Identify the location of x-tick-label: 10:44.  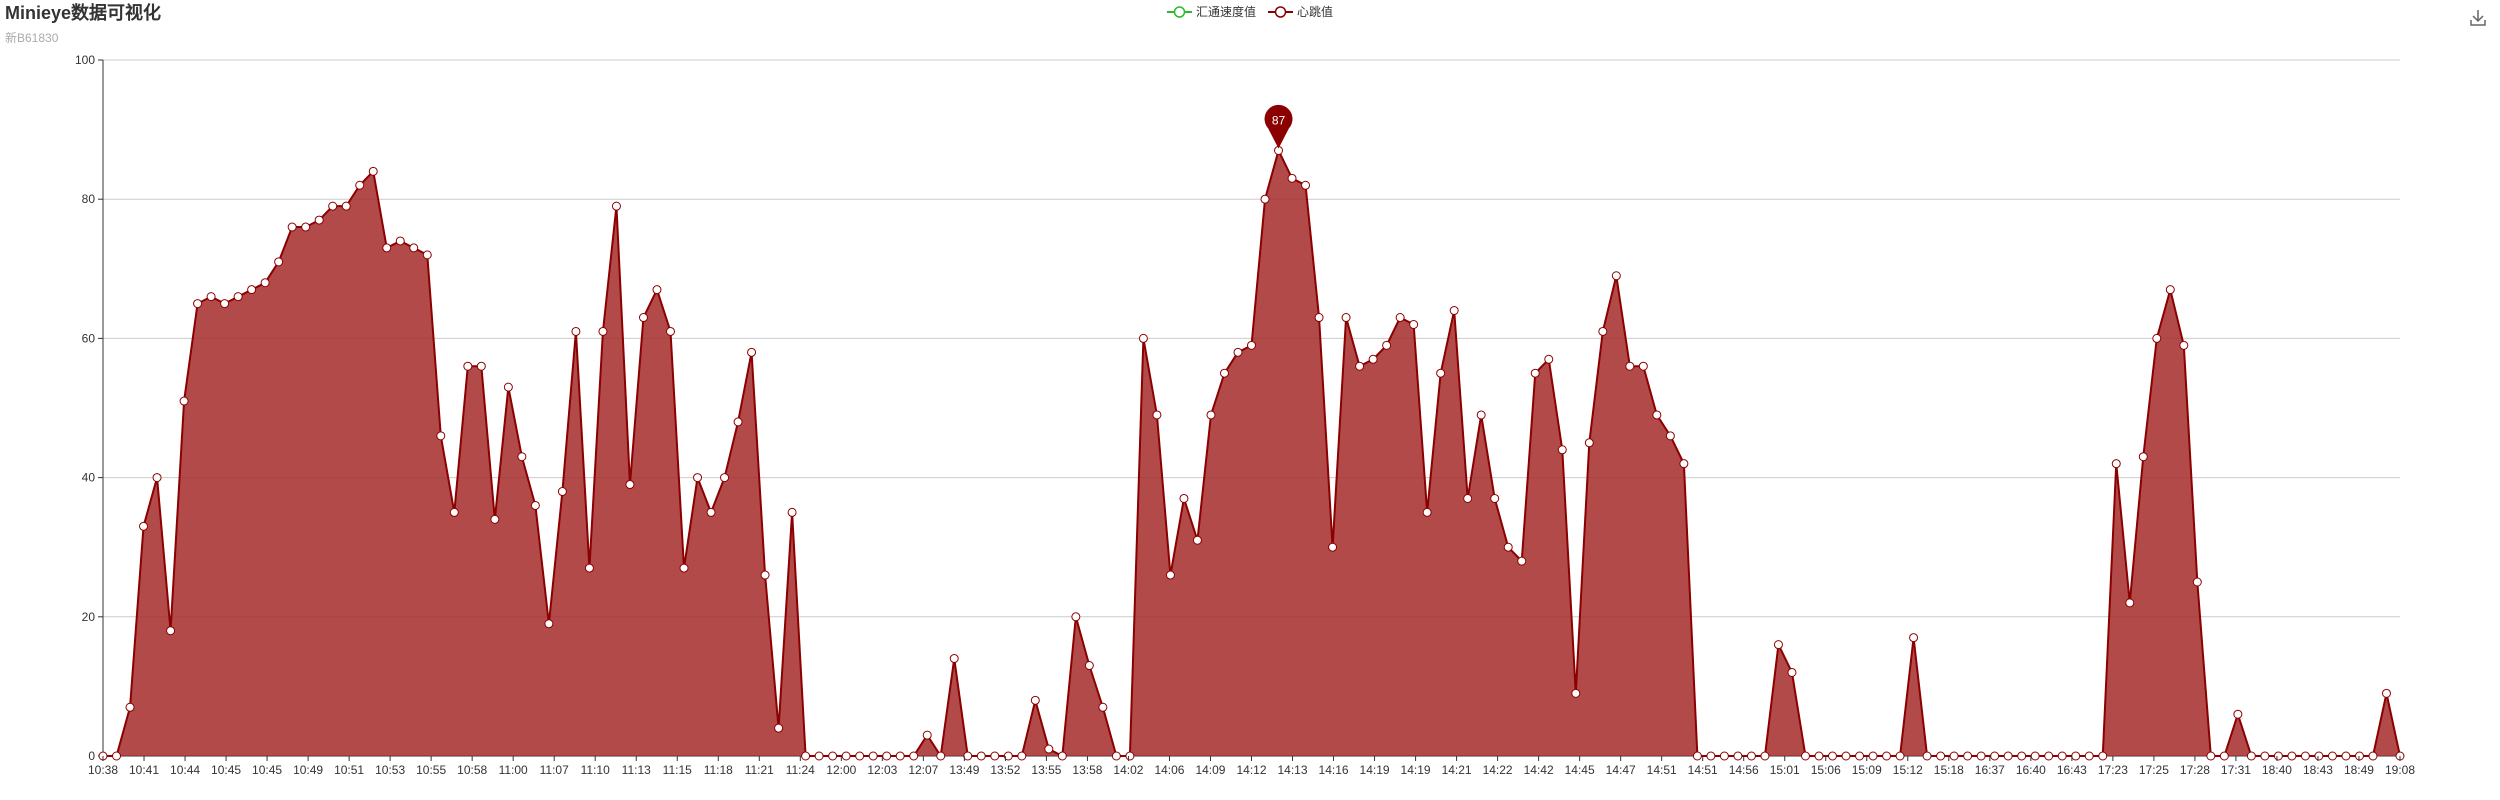
(185, 770).